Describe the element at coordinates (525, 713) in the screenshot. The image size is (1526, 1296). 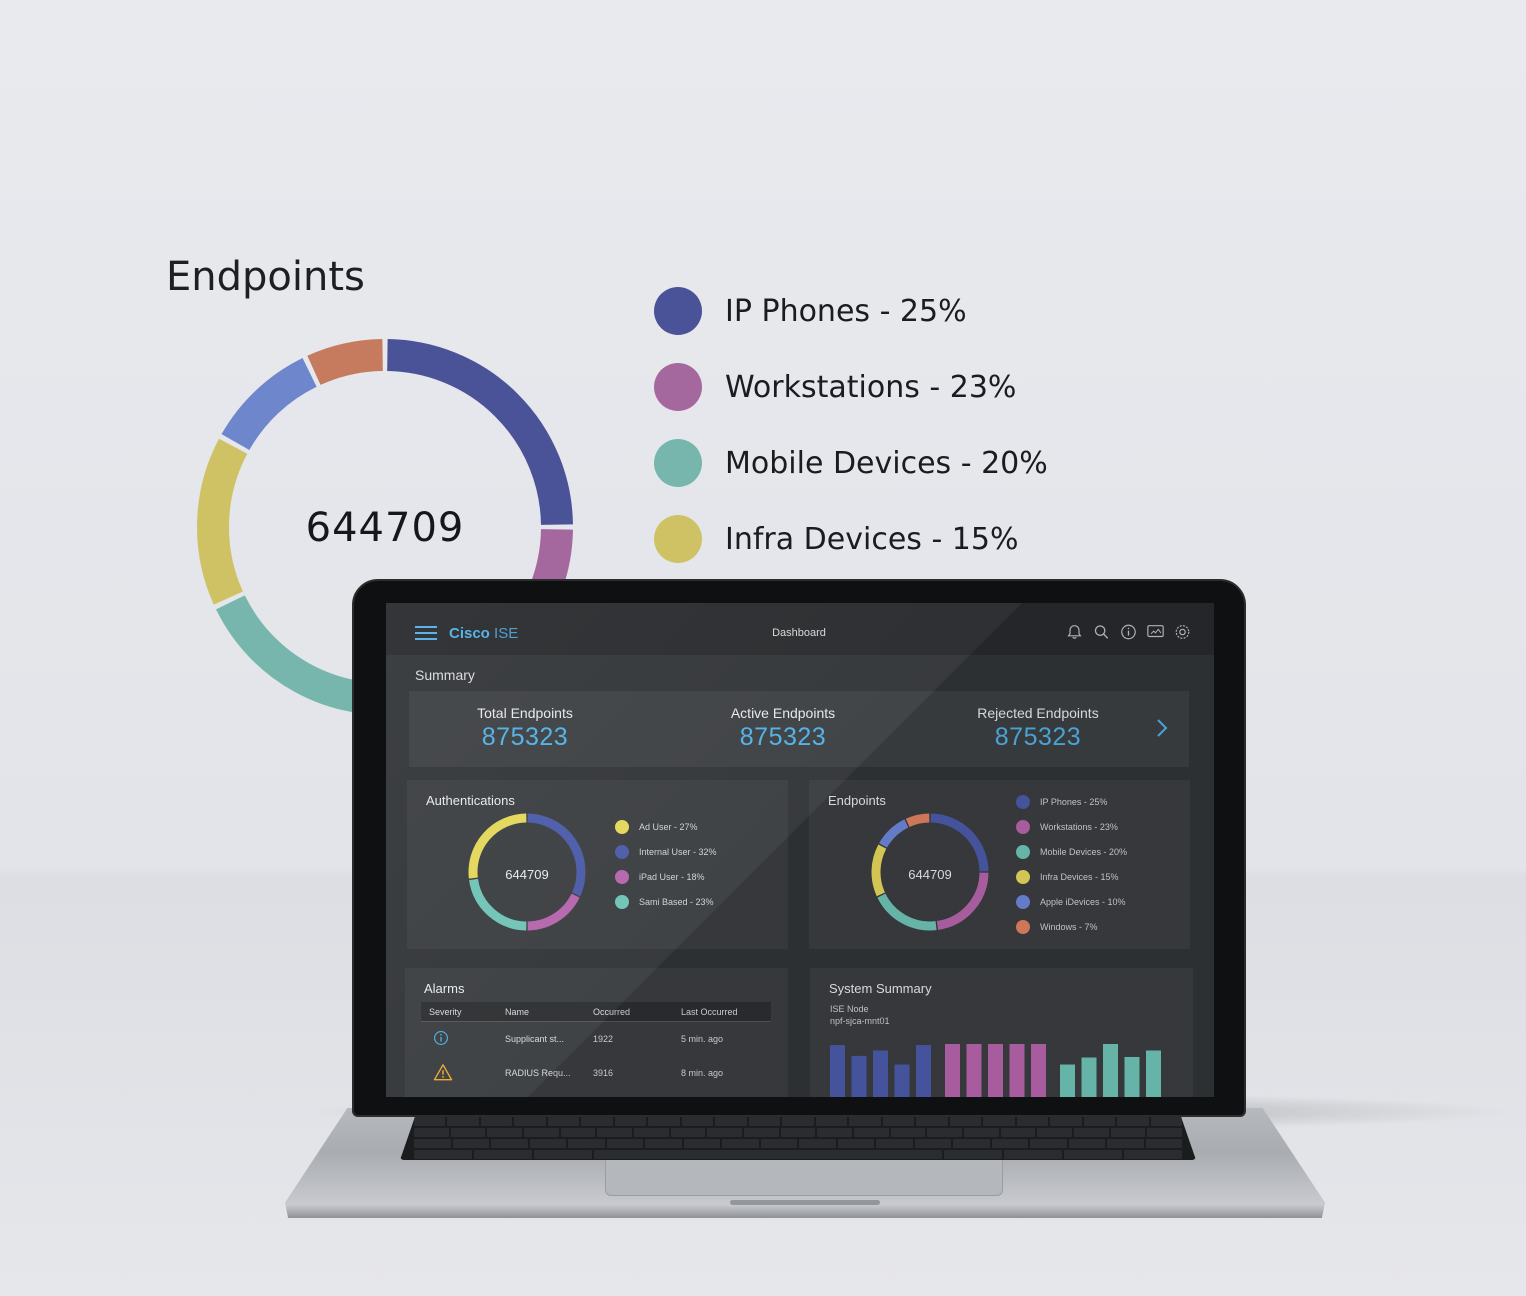
I see `stat-title: Total Endpoints` at that location.